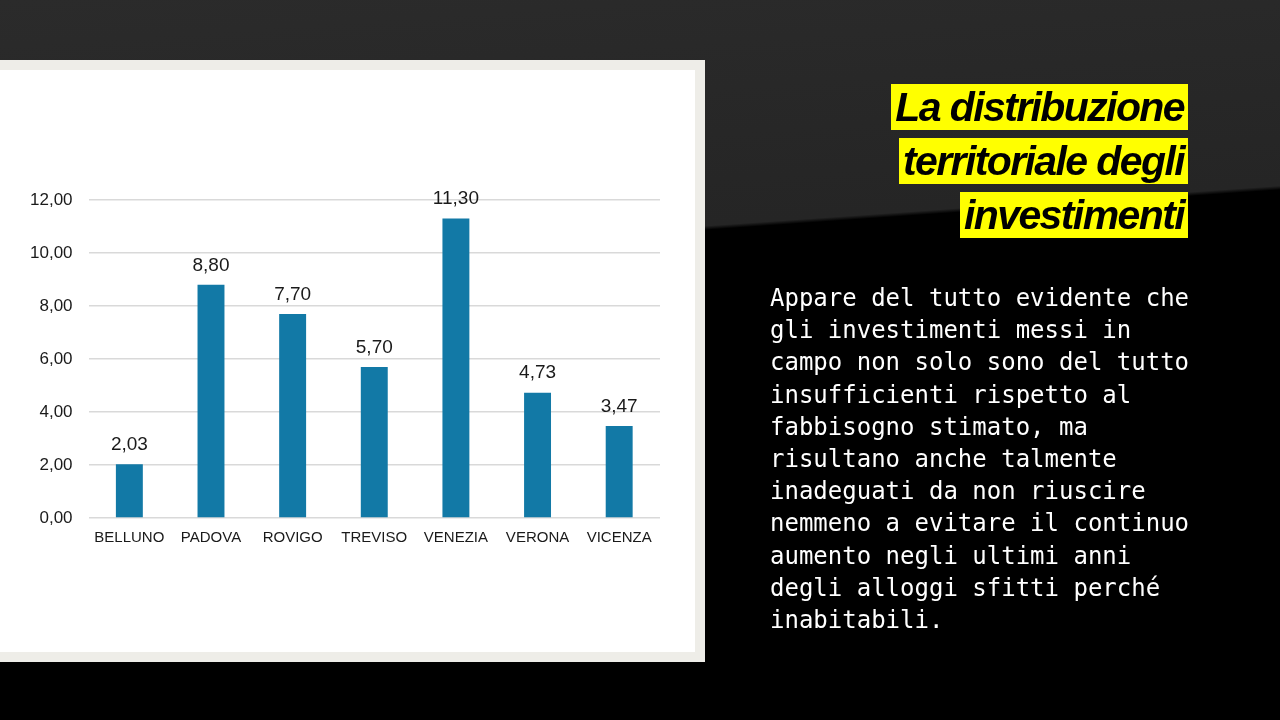 This screenshot has width=1280, height=720. What do you see at coordinates (51, 199) in the screenshot?
I see `y-tick-label: 12,00` at bounding box center [51, 199].